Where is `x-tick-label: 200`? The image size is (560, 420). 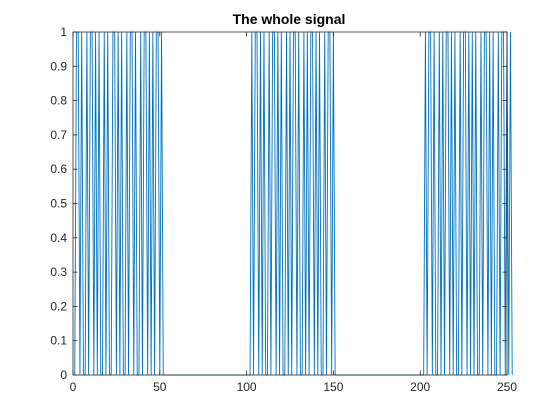
x-tick-label: 200 is located at coordinates (420, 387).